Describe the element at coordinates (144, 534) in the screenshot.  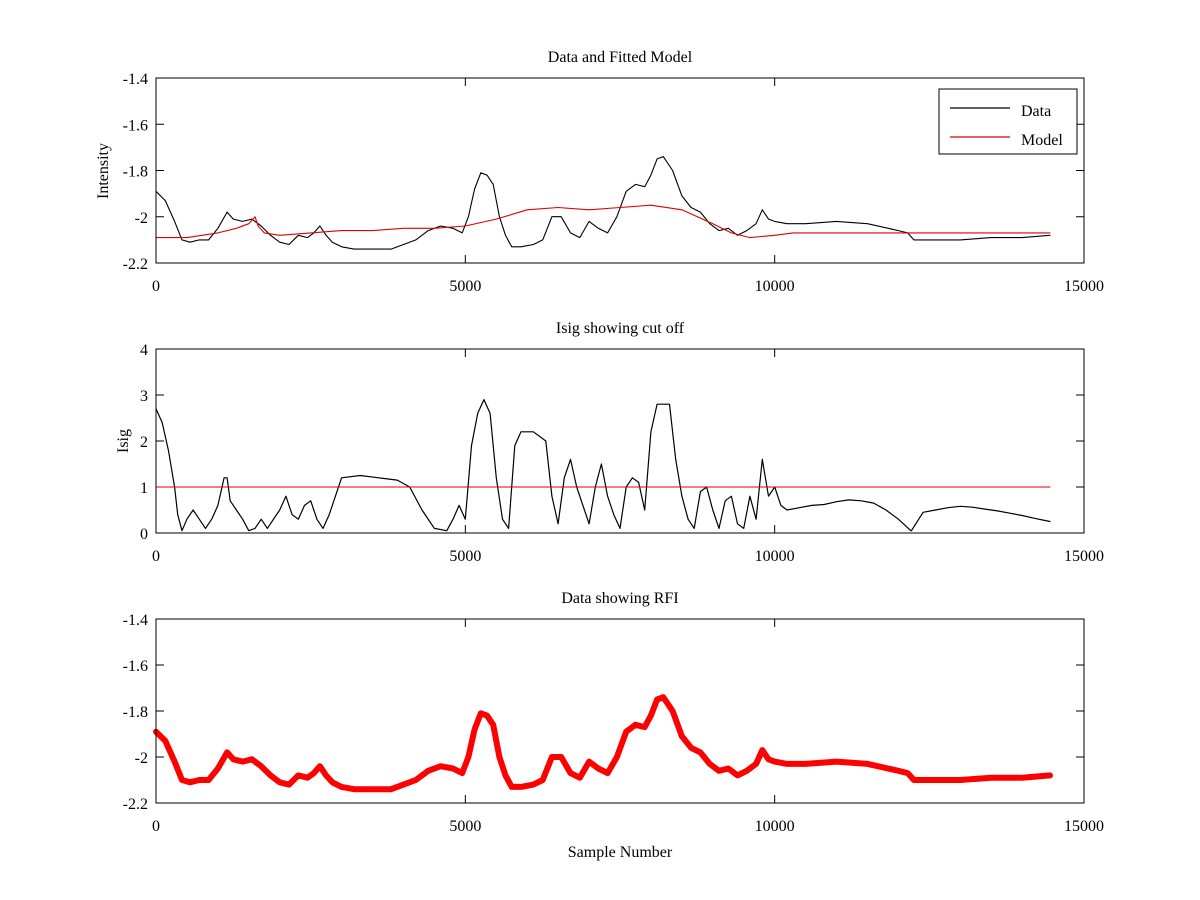
I see `y-tick-label: 0` at that location.